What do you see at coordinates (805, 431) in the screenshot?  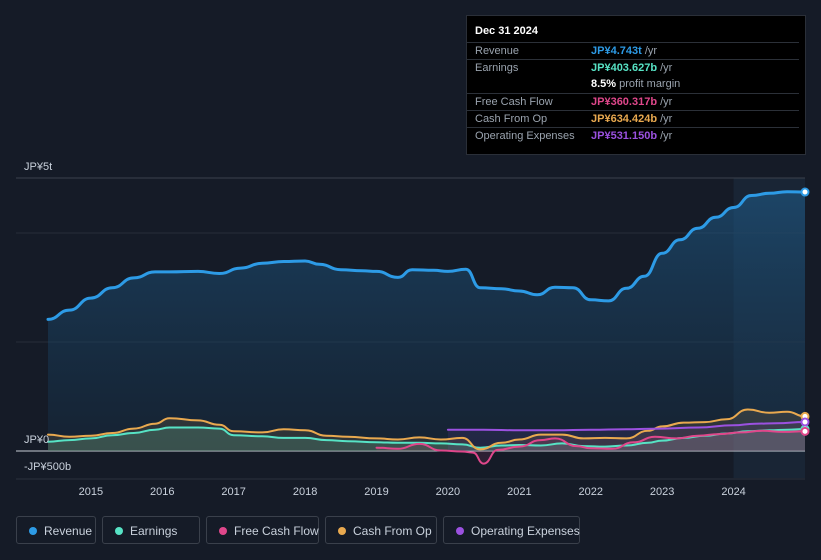 I see `end-marker-free-cash-flow` at bounding box center [805, 431].